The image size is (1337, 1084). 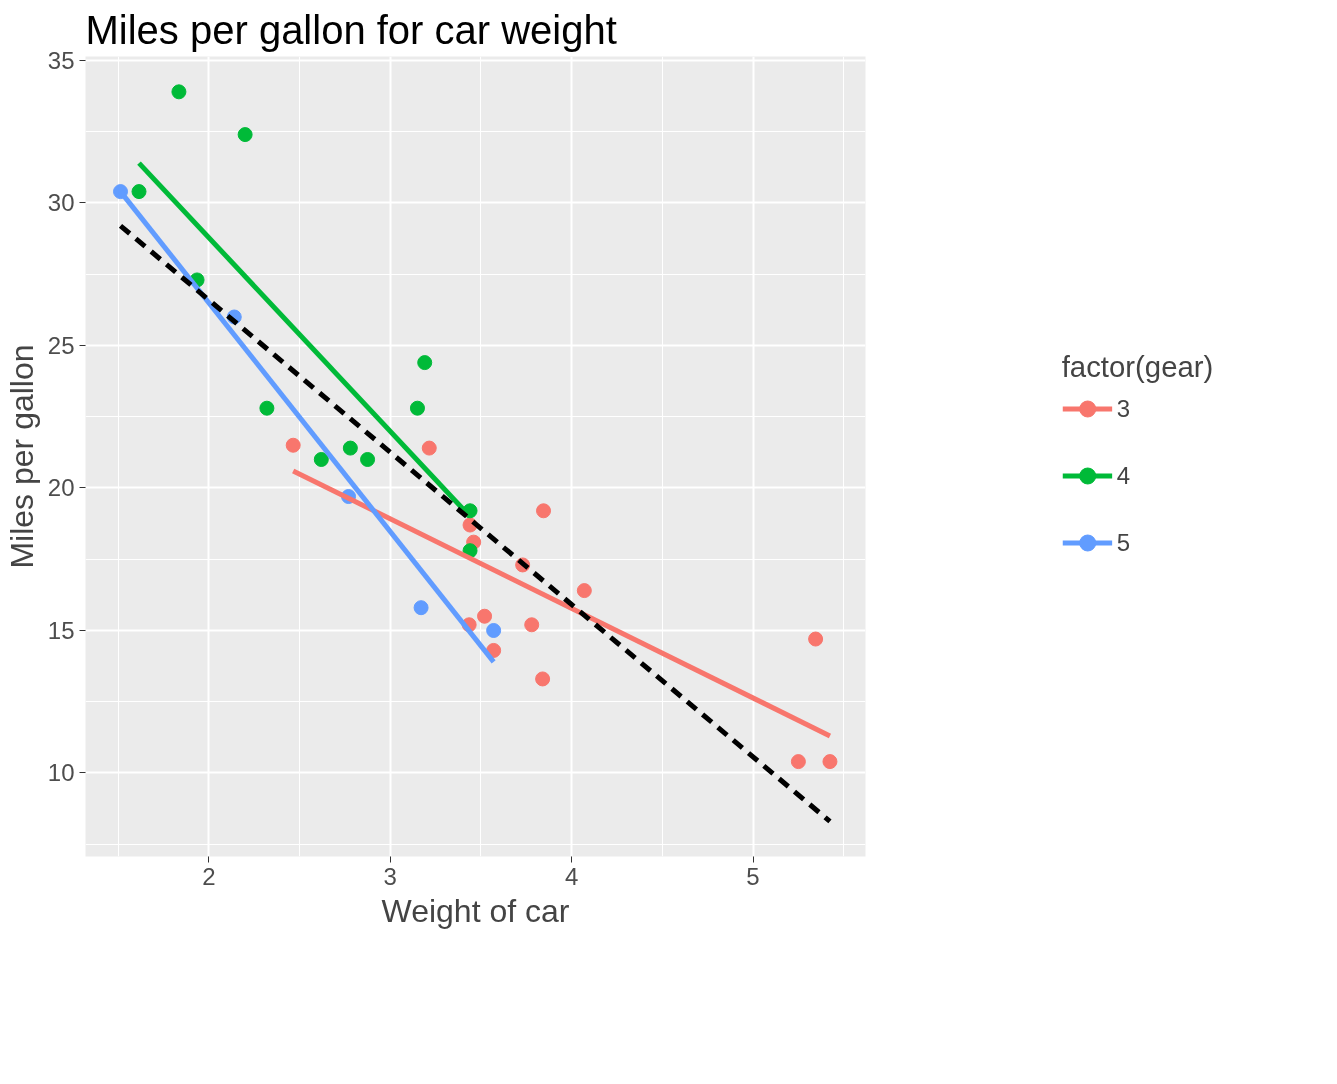 I want to click on legend-title: factor(gear), so click(x=1137, y=366).